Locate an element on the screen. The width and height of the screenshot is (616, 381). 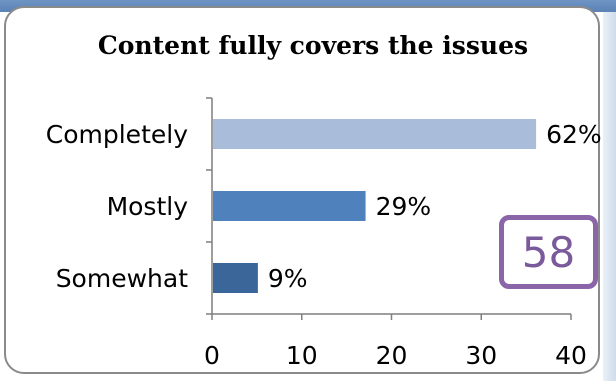
x-tick-label: 30 is located at coordinates (481, 355).